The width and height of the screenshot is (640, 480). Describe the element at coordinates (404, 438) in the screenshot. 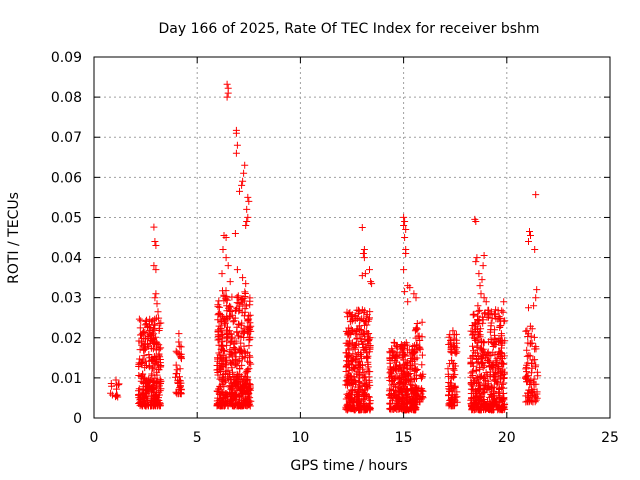

I see `x-tick-label: 15` at that location.